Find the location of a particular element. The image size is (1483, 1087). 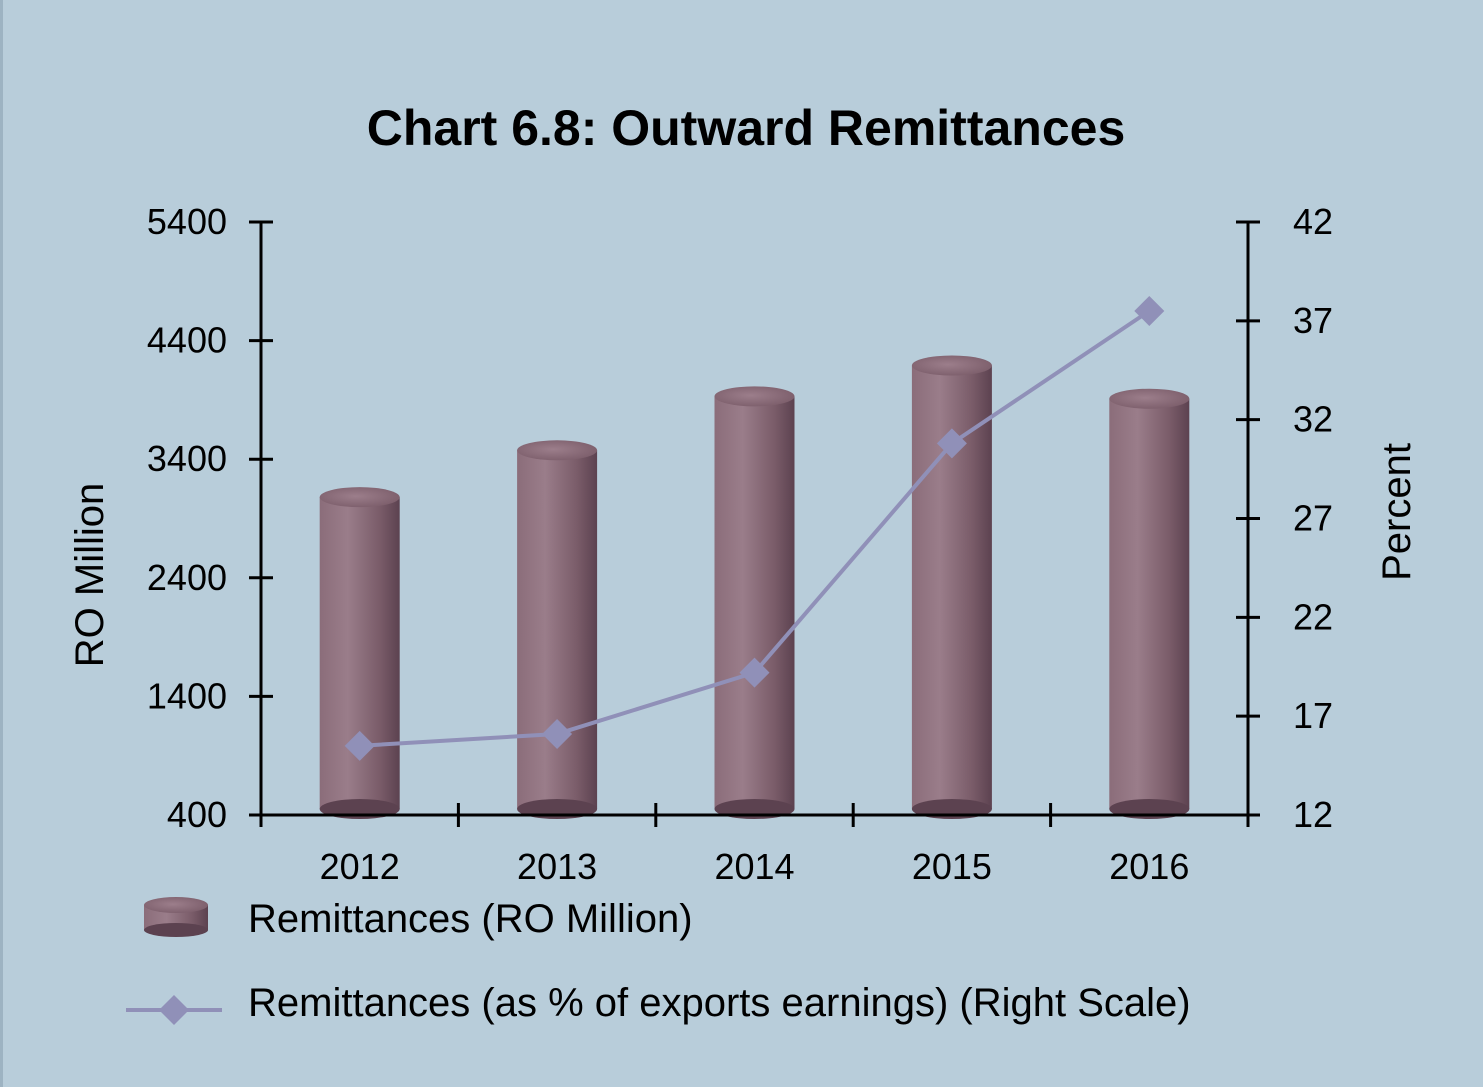

y-axis-title: RO Million is located at coordinates (90, 575).